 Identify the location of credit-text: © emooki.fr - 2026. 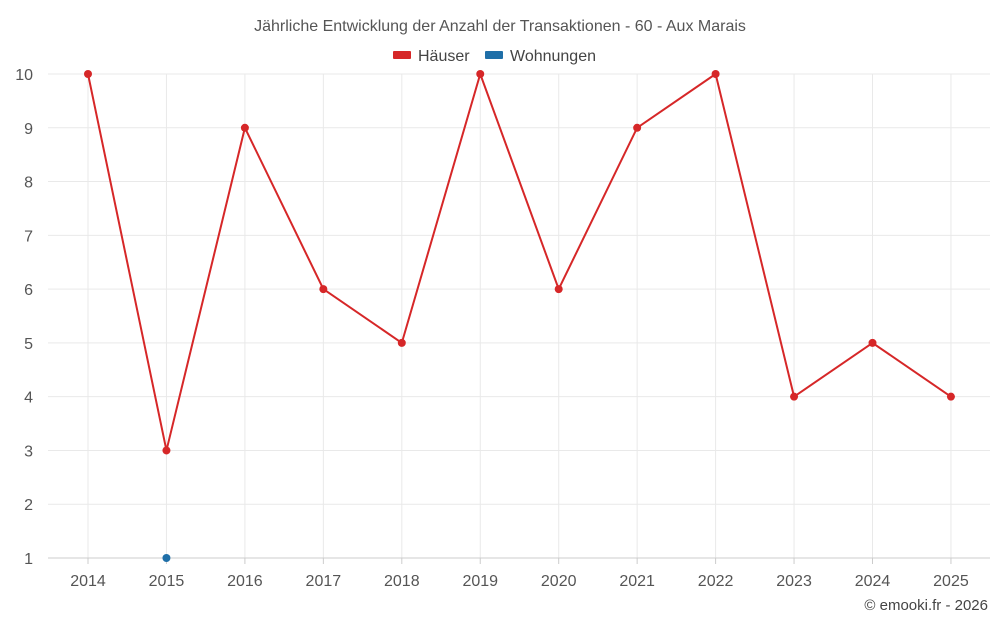
(926, 605).